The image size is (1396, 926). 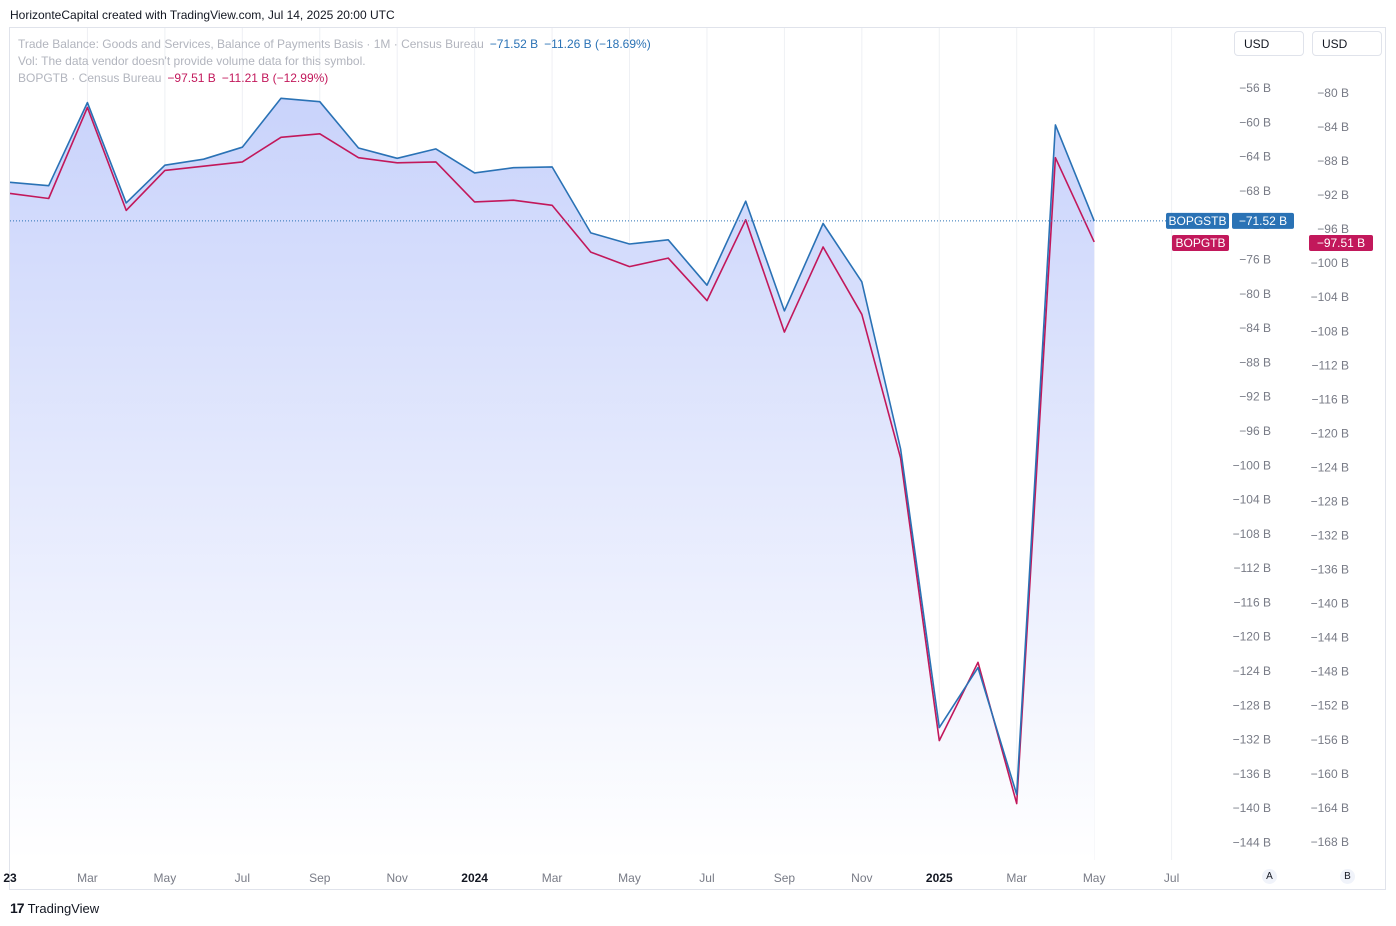 What do you see at coordinates (1255, 88) in the screenshot?
I see `axis-a-tick-label: −56 B` at bounding box center [1255, 88].